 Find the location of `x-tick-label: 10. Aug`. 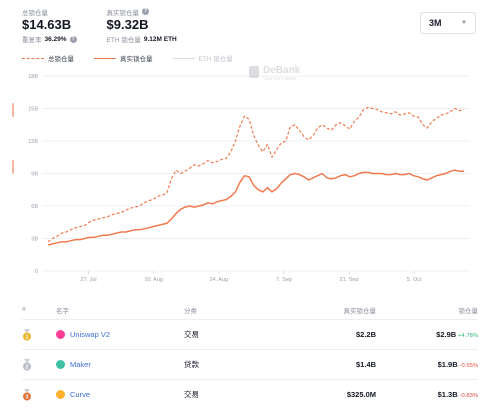

x-tick-label: 10. Aug is located at coordinates (153, 280).